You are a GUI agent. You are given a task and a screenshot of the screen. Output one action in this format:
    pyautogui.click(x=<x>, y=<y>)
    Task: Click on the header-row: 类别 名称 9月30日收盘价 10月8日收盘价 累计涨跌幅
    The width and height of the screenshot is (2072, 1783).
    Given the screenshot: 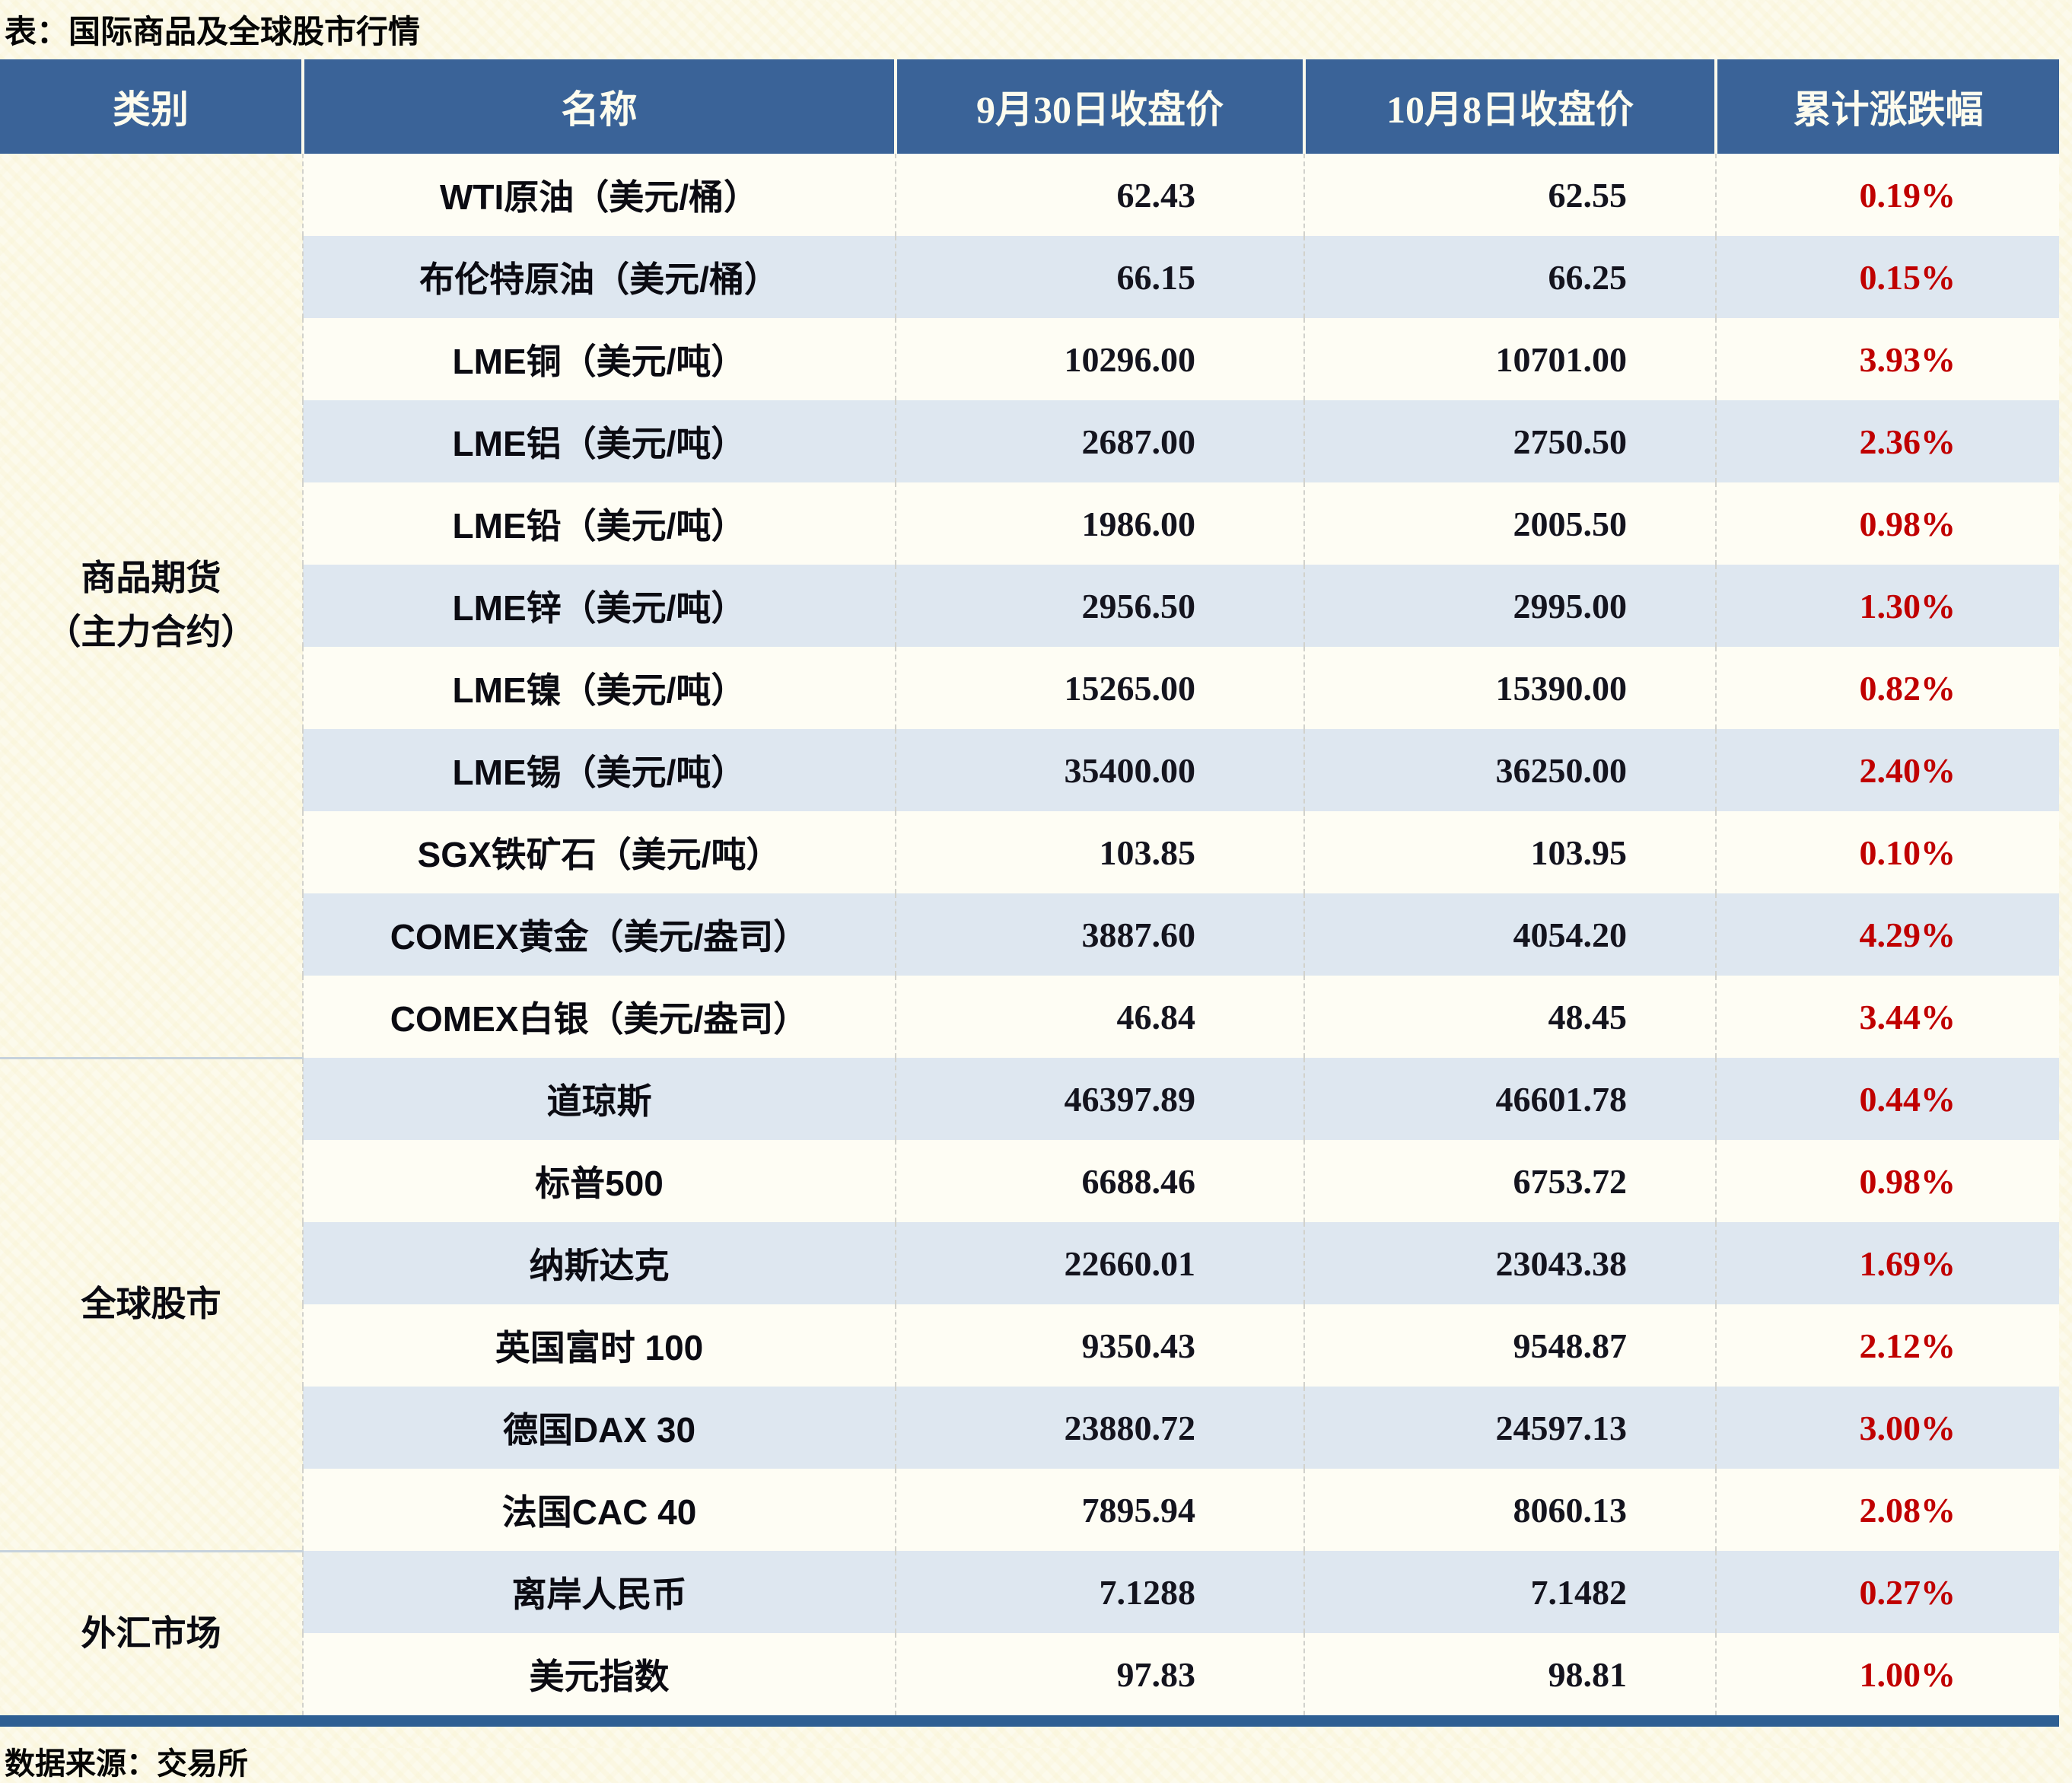 What is the action you would take?
    pyautogui.click(x=1029, y=107)
    